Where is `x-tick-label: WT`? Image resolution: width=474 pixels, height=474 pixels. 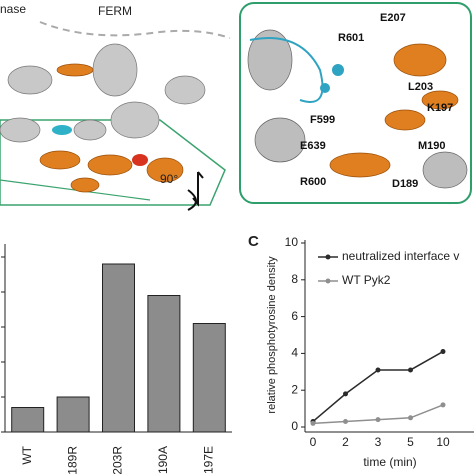 x-tick-label: WT is located at coordinates (27, 454).